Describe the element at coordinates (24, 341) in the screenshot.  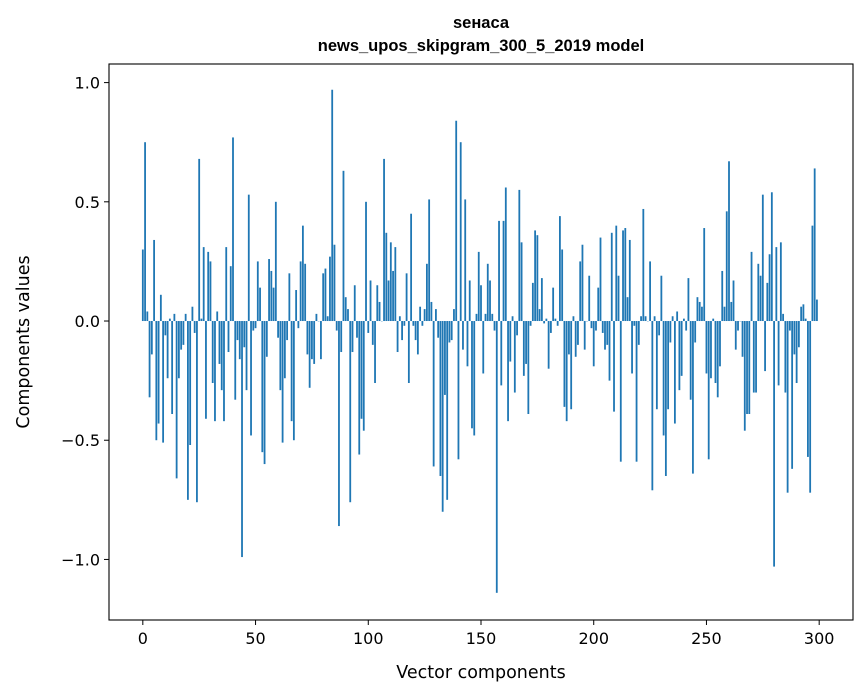
I see `y-axis-label: Components values` at that location.